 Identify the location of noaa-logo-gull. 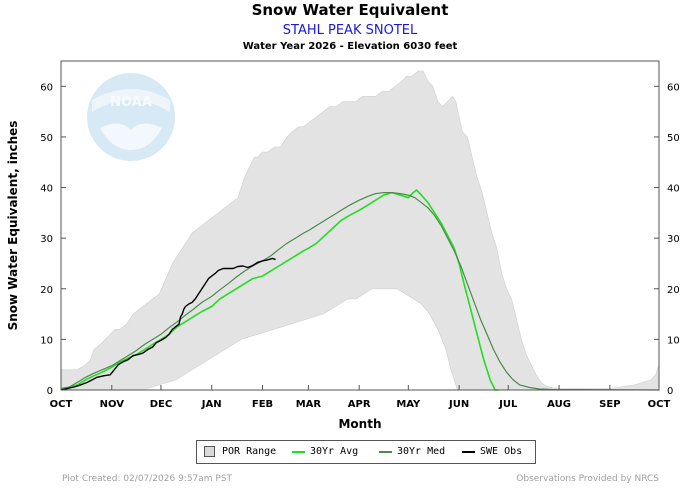
(131, 136).